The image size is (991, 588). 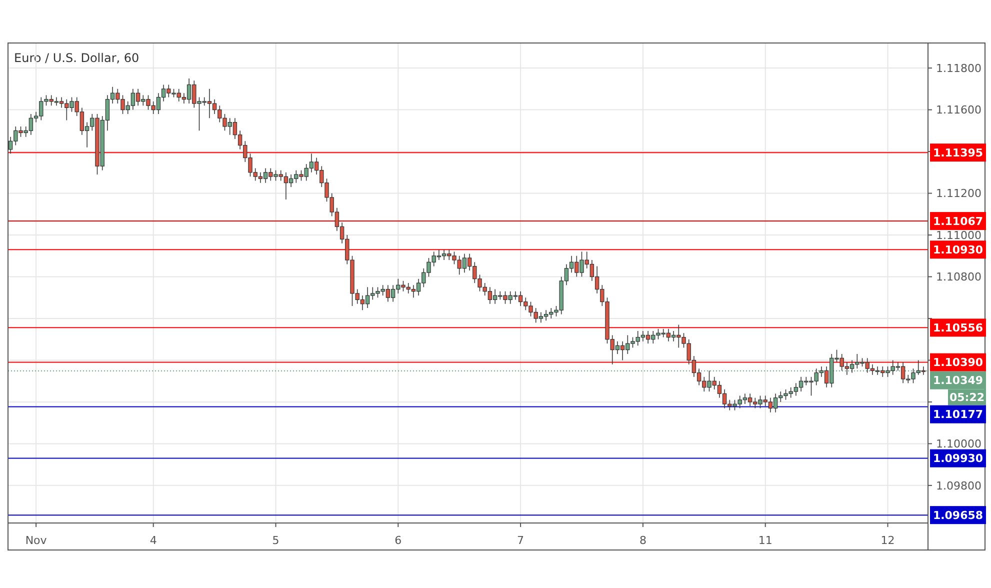 What do you see at coordinates (959, 68) in the screenshot?
I see `y-tick-label: 1.11800` at bounding box center [959, 68].